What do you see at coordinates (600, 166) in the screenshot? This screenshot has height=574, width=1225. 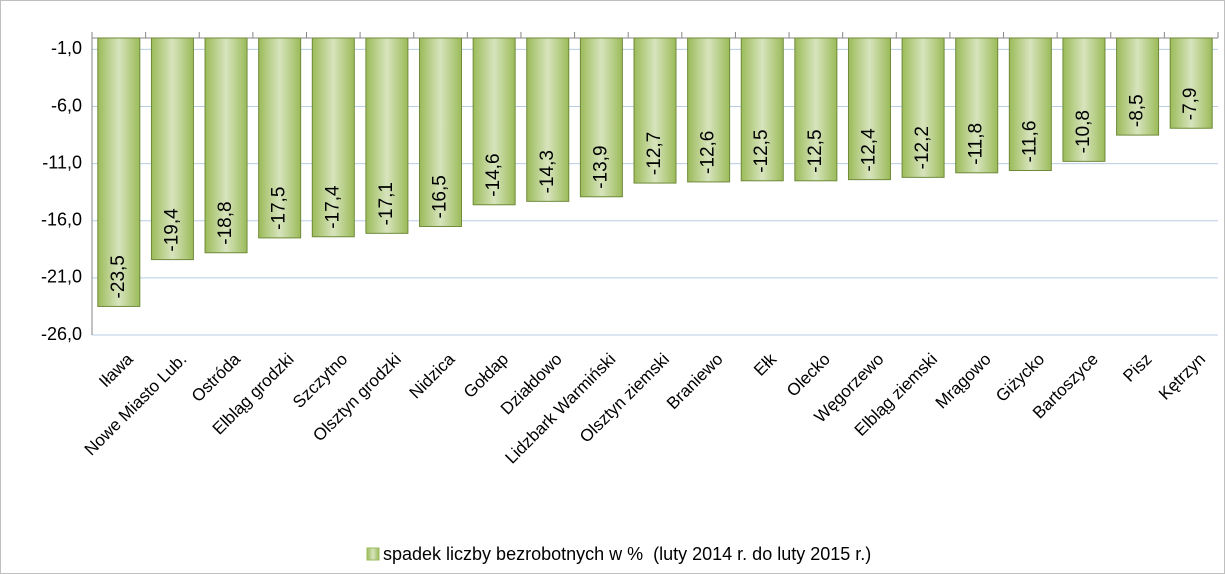 I see `value-label: -13,9` at bounding box center [600, 166].